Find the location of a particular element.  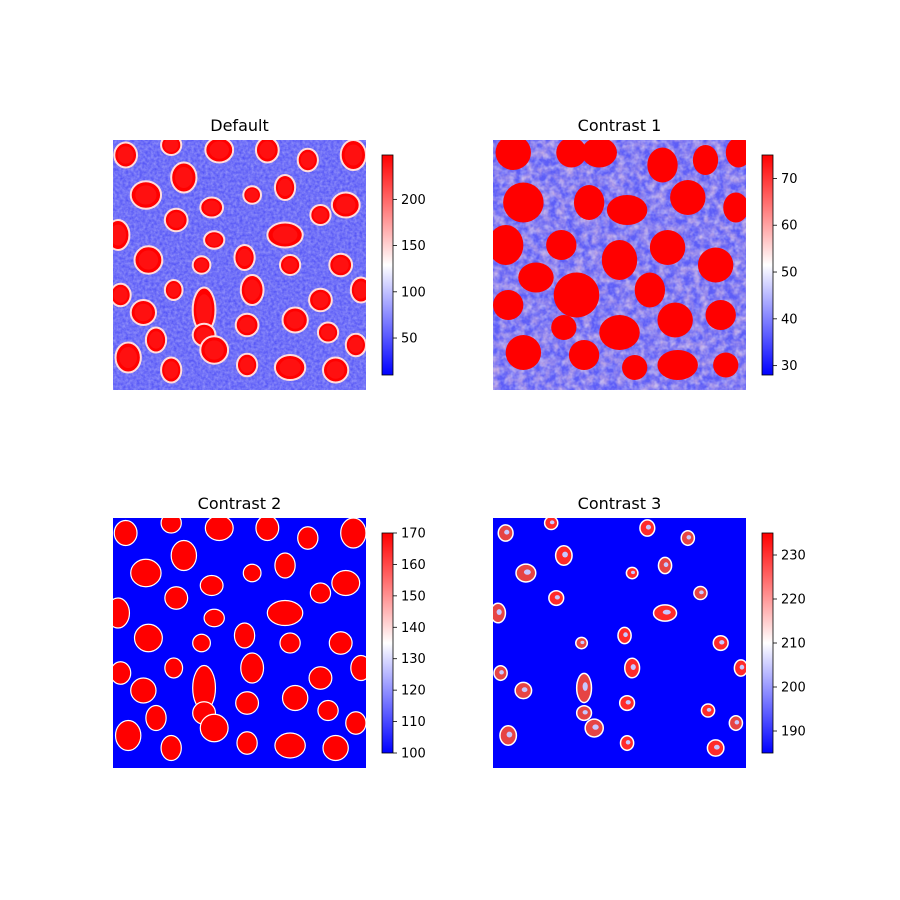

colorbar-tick-label: 130 is located at coordinates (413, 659).